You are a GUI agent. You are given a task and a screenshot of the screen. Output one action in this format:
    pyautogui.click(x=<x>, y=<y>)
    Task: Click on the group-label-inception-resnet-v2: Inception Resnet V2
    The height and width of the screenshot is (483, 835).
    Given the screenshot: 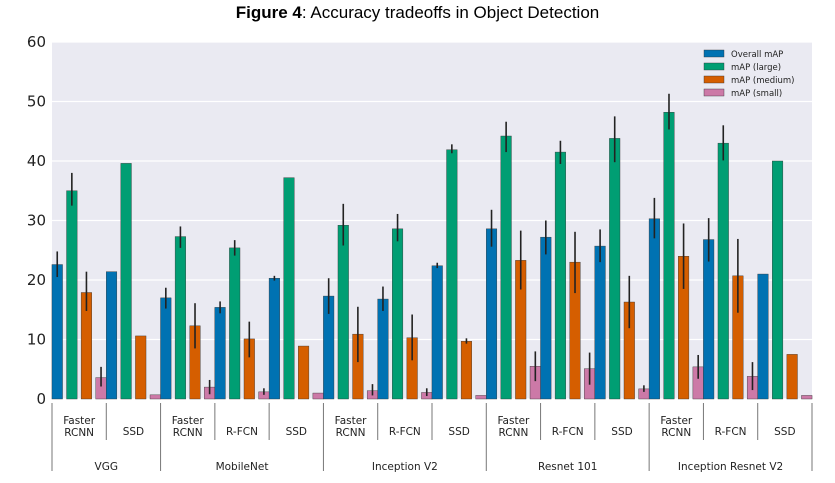 What is the action you would take?
    pyautogui.click(x=730, y=467)
    